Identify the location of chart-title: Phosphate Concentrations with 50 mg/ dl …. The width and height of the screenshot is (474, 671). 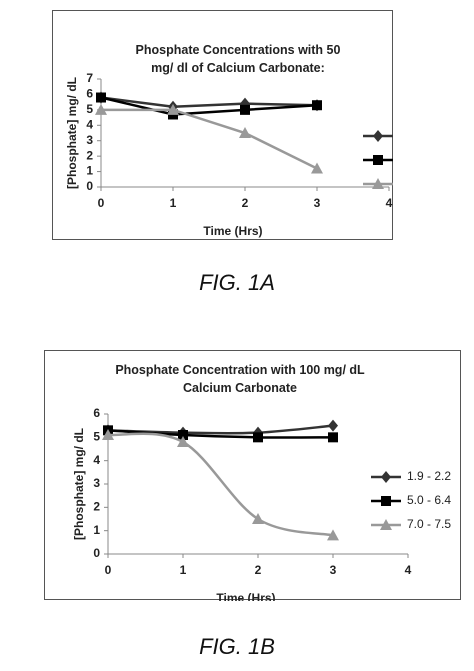
(238, 59).